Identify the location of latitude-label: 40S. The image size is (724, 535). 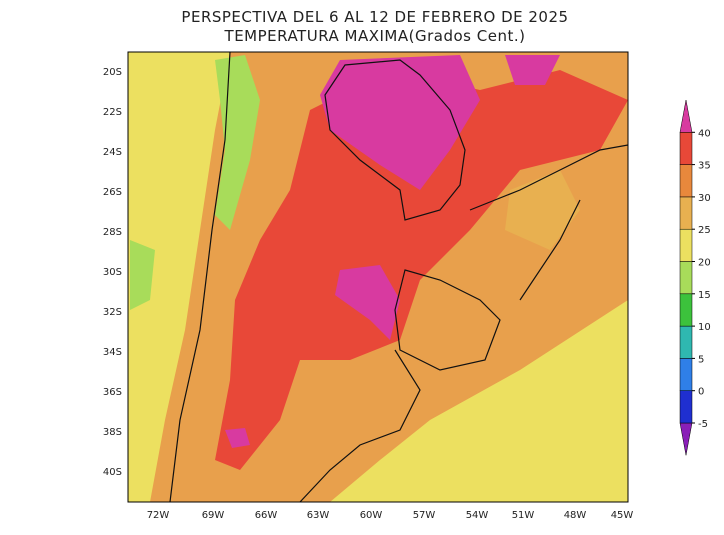
(112, 472).